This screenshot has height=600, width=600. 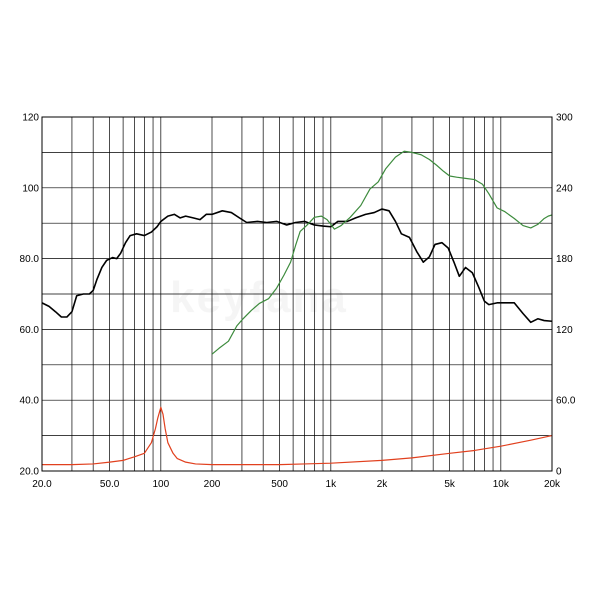 I want to click on y-right-tick-label: 0, so click(x=559, y=472).